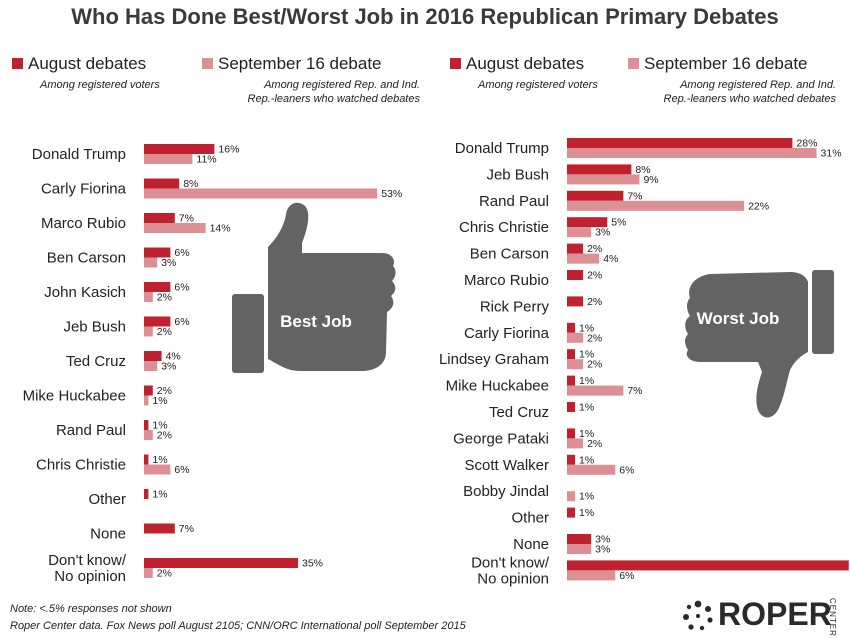  What do you see at coordinates (626, 470) in the screenshot?
I see `september-value-label: 6%` at bounding box center [626, 470].